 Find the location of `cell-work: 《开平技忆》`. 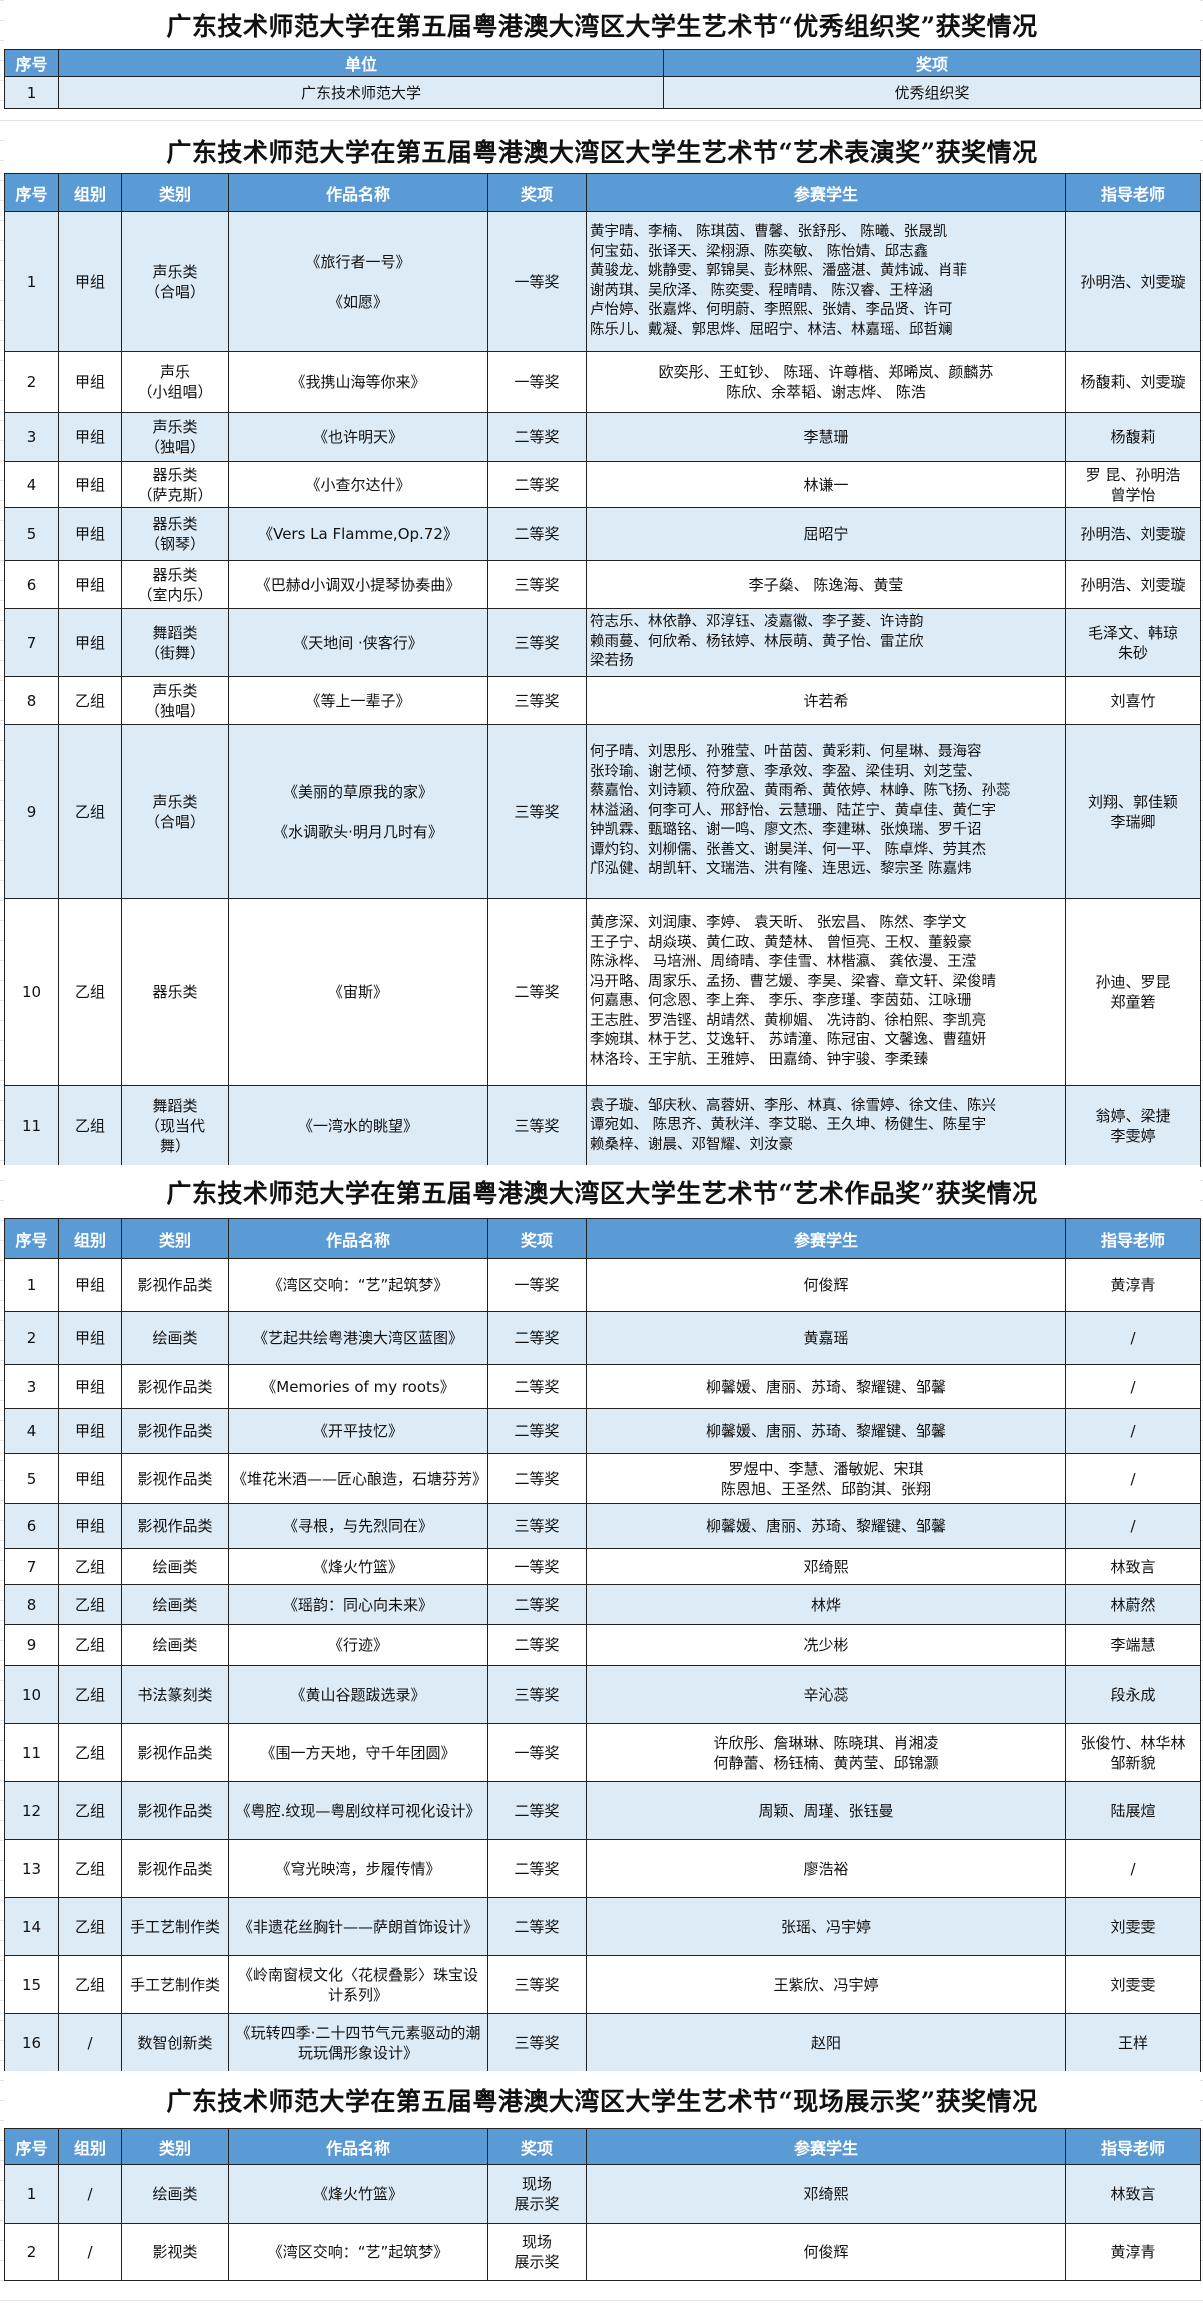

cell-work: 《开平技忆》 is located at coordinates (358, 1431).